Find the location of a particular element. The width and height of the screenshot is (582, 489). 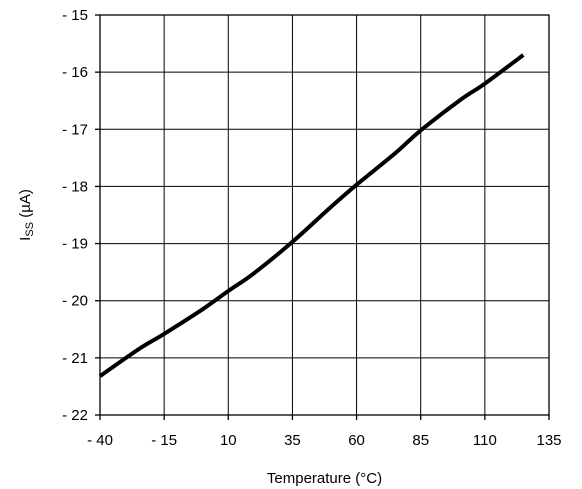

y-tick-label: - 17 is located at coordinates (75, 129).